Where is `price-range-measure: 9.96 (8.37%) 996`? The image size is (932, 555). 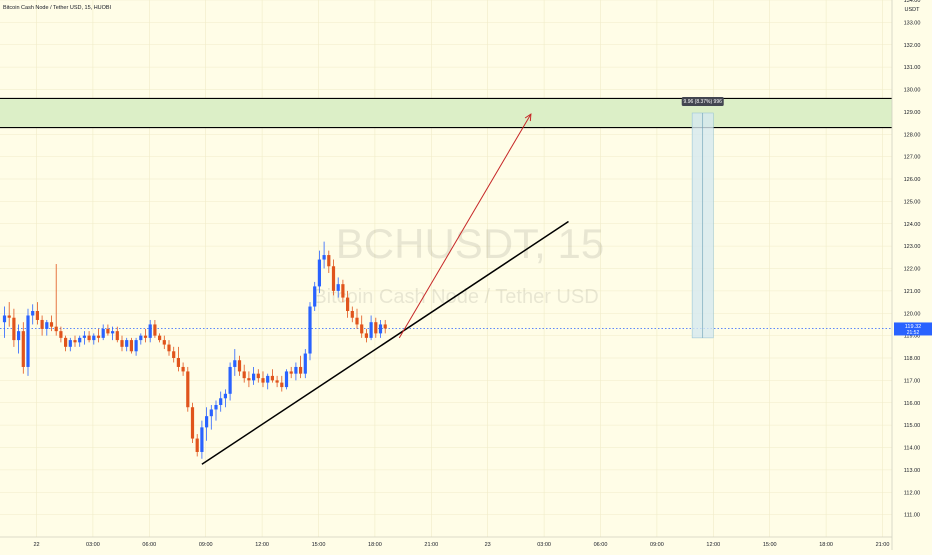 price-range-measure: 9.96 (8.37%) 996 is located at coordinates (702, 217).